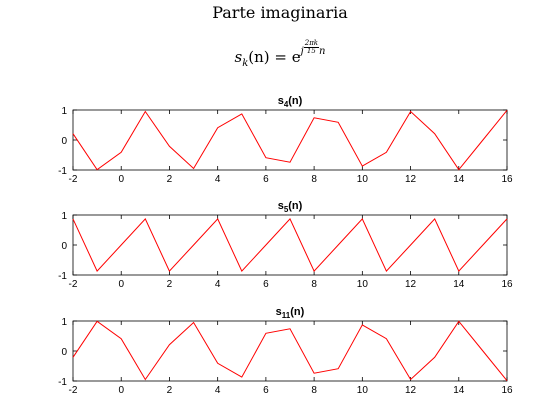 The height and width of the screenshot is (420, 560). What do you see at coordinates (297, 312) in the screenshot?
I see `subplot-title-suffix: (n)` at bounding box center [297, 312].